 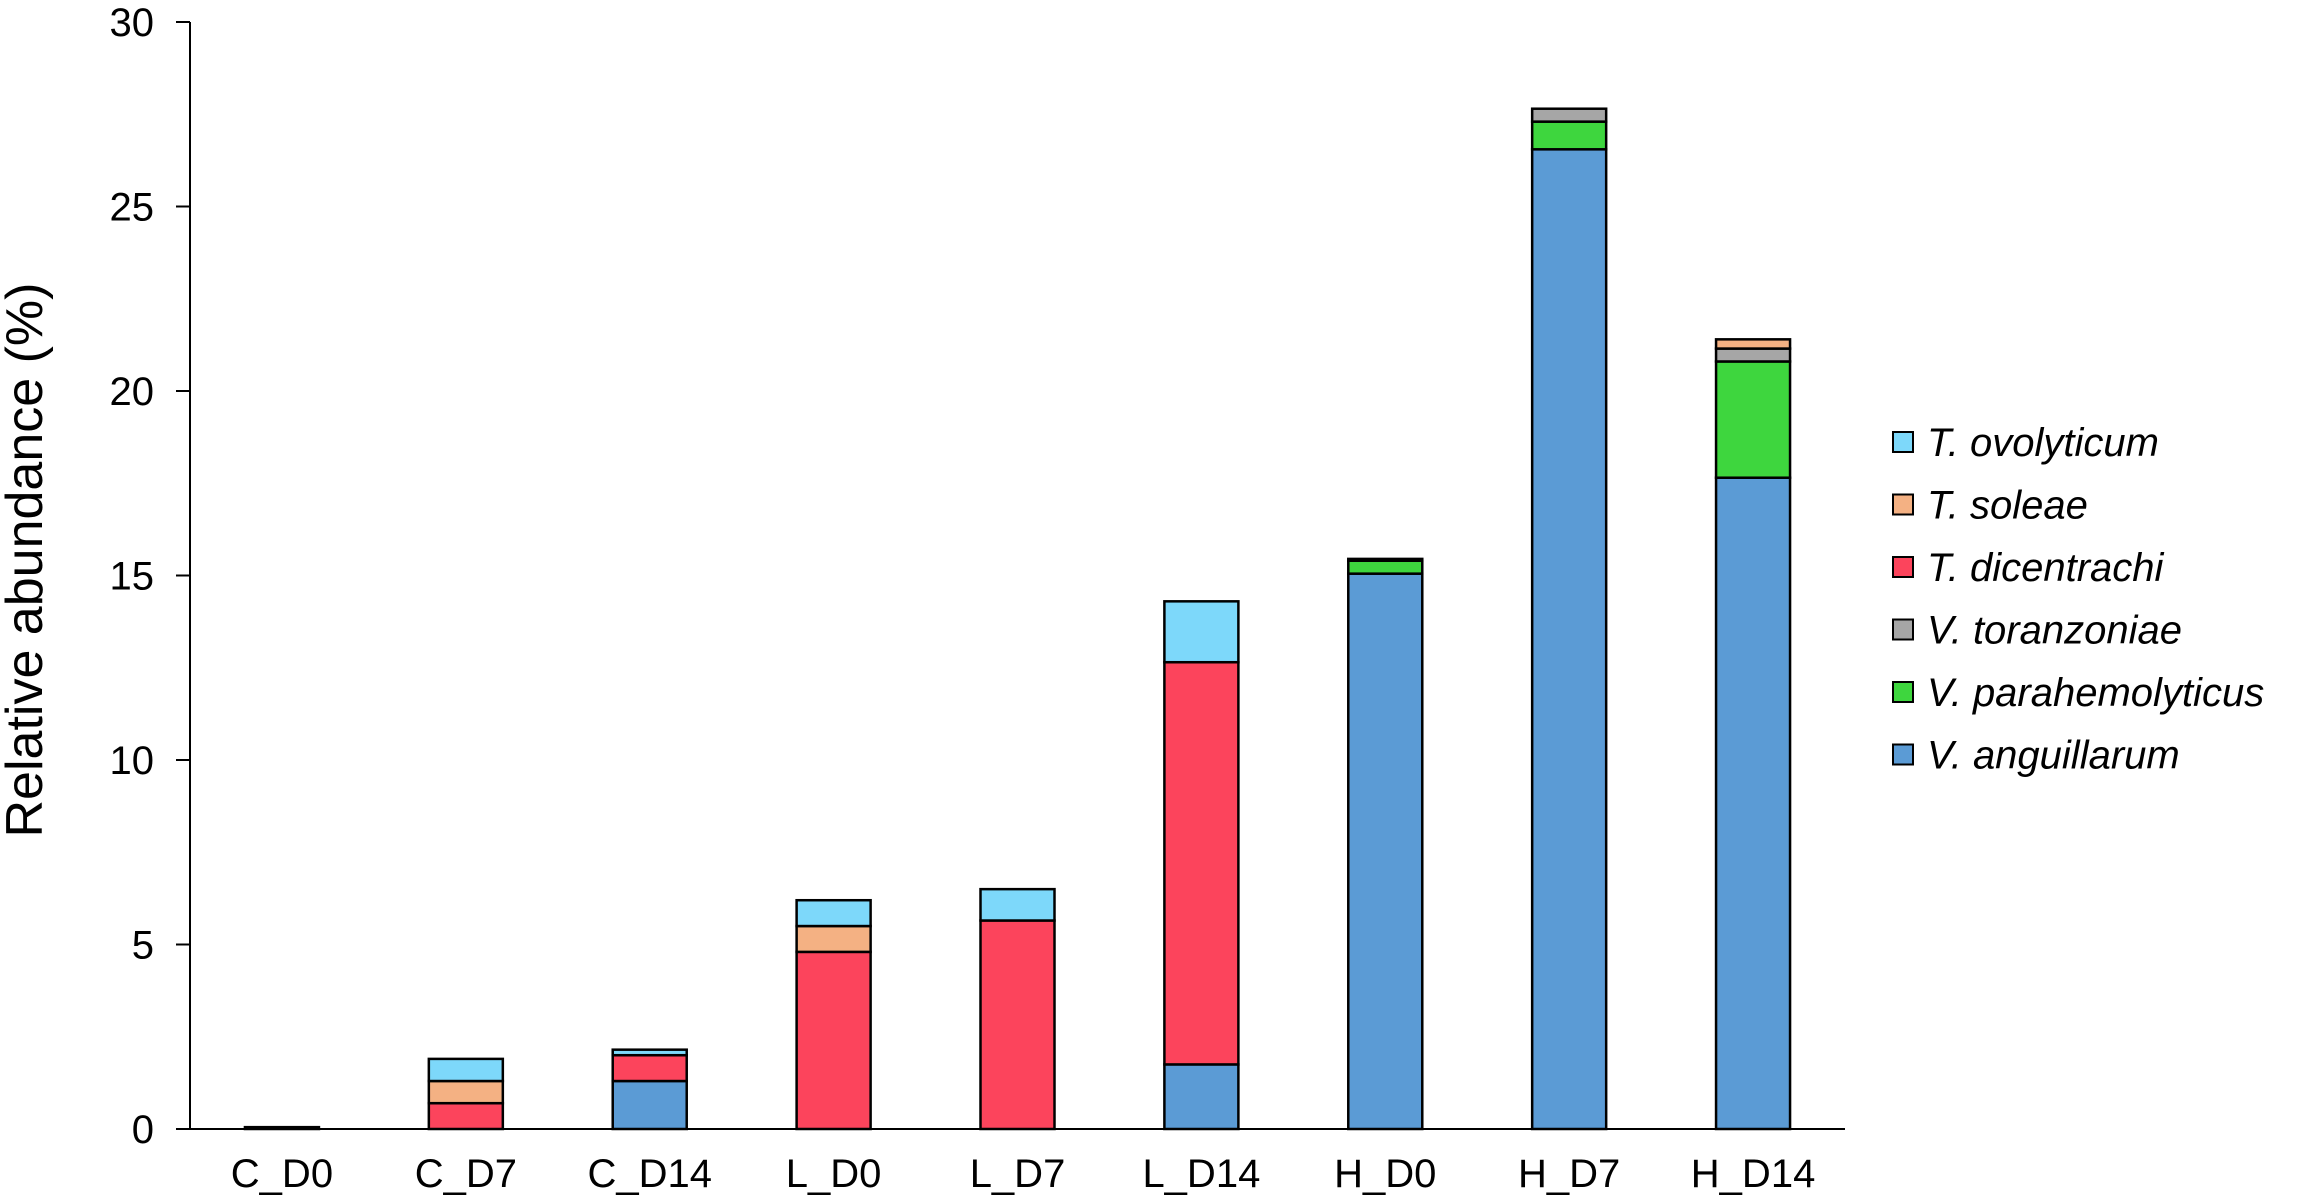 I want to click on legend-item: T. soleae, so click(x=1990, y=506).